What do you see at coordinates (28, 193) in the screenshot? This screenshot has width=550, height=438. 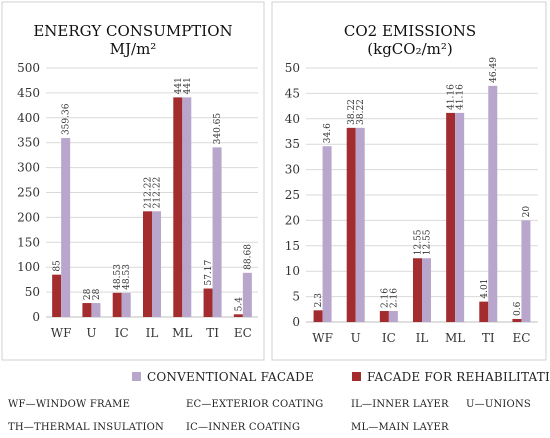 I see `y-tick-label: 250` at bounding box center [28, 193].